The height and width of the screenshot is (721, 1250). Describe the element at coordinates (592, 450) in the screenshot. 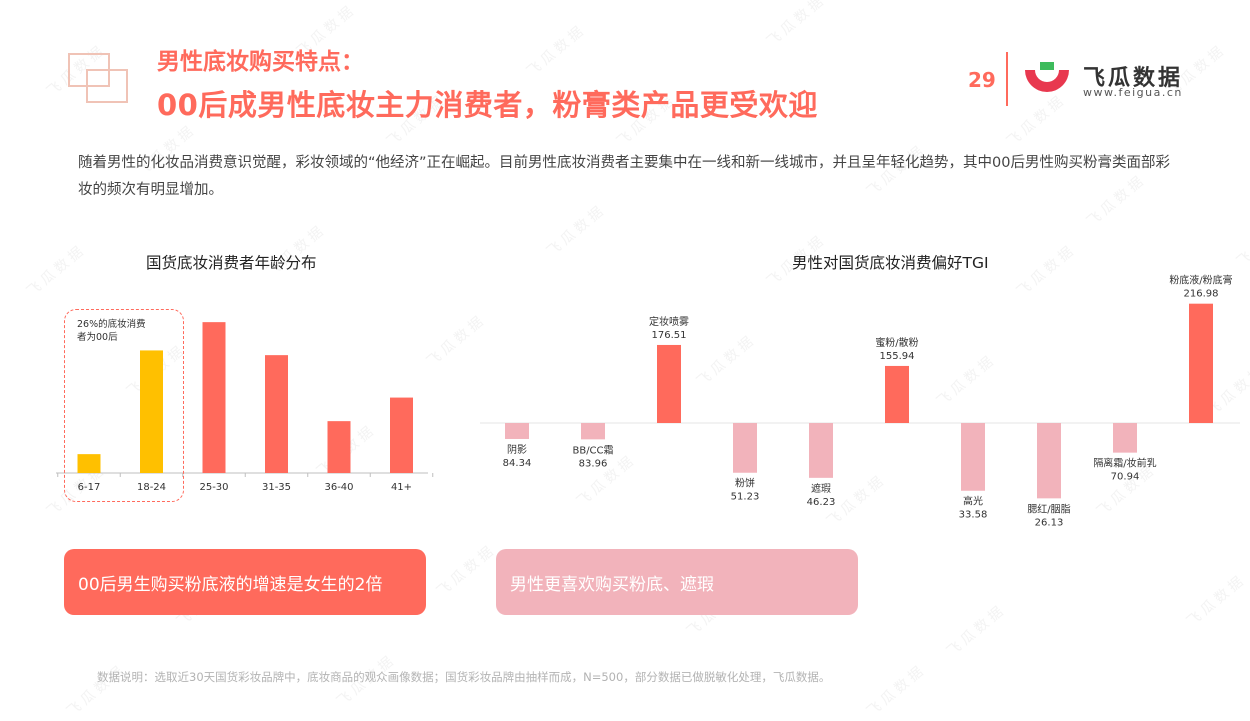

I see `tgi-category-label: BB/CC霜` at that location.